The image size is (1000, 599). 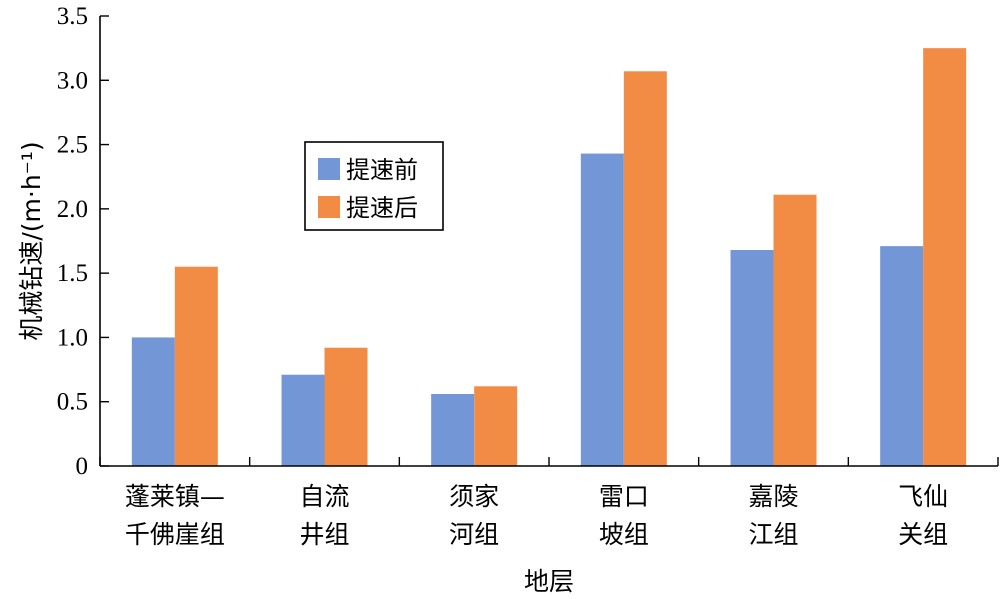 What do you see at coordinates (72, 337) in the screenshot?
I see `y-tick-label: 1.0` at bounding box center [72, 337].